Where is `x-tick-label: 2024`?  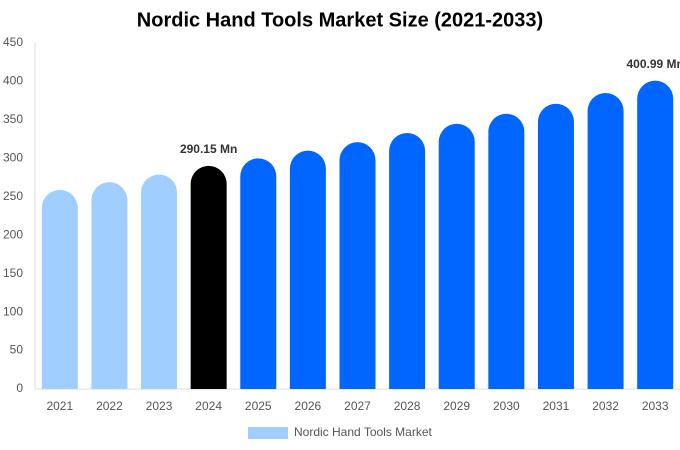 x-tick-label: 2024 is located at coordinates (208, 406).